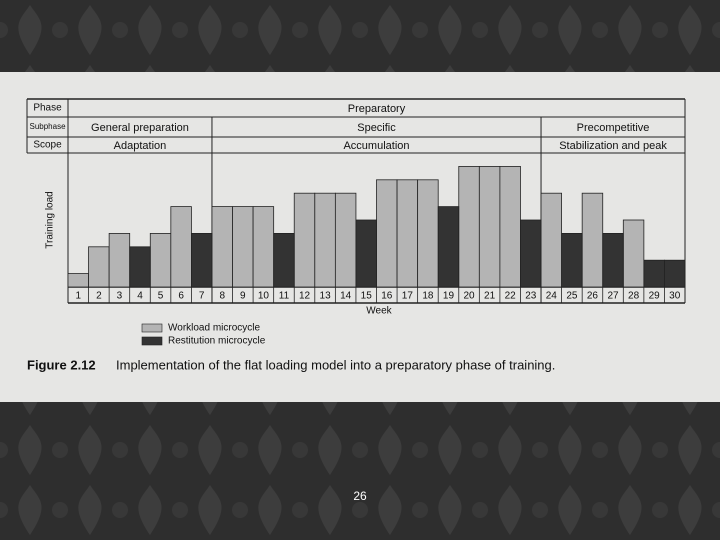  Describe the element at coordinates (428, 296) in the screenshot. I see `x-tick-label: 18` at that location.